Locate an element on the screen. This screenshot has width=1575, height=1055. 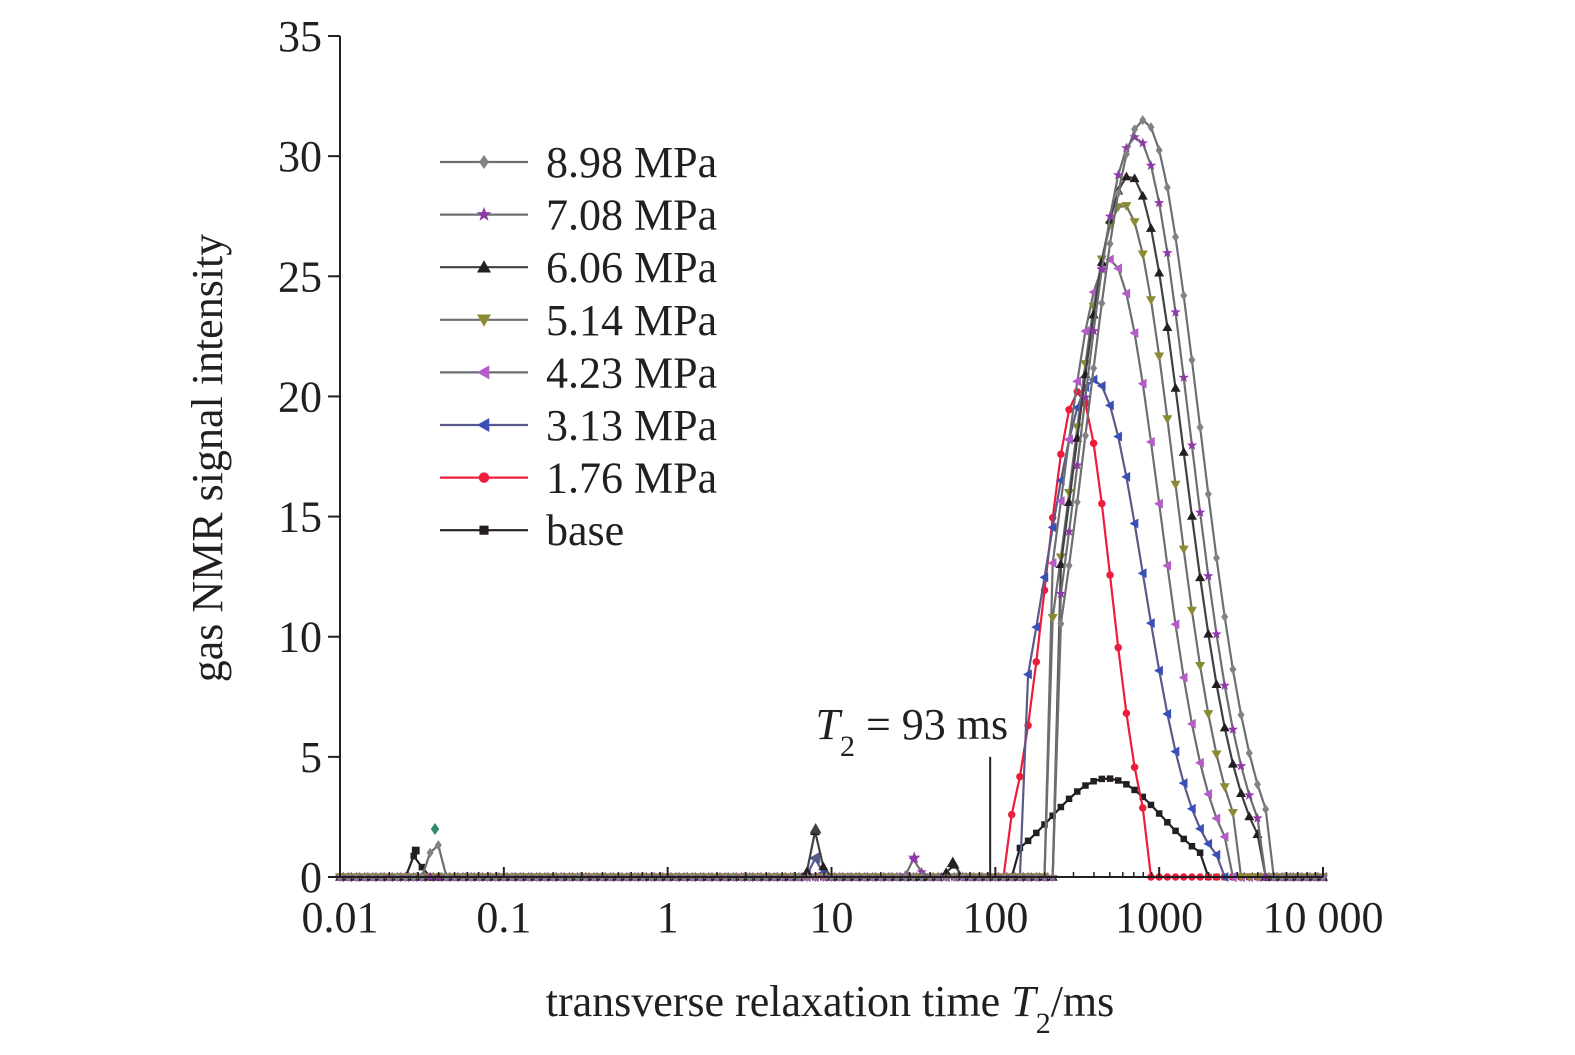
annotation: T2 = 93 ms is located at coordinates (912, 788).